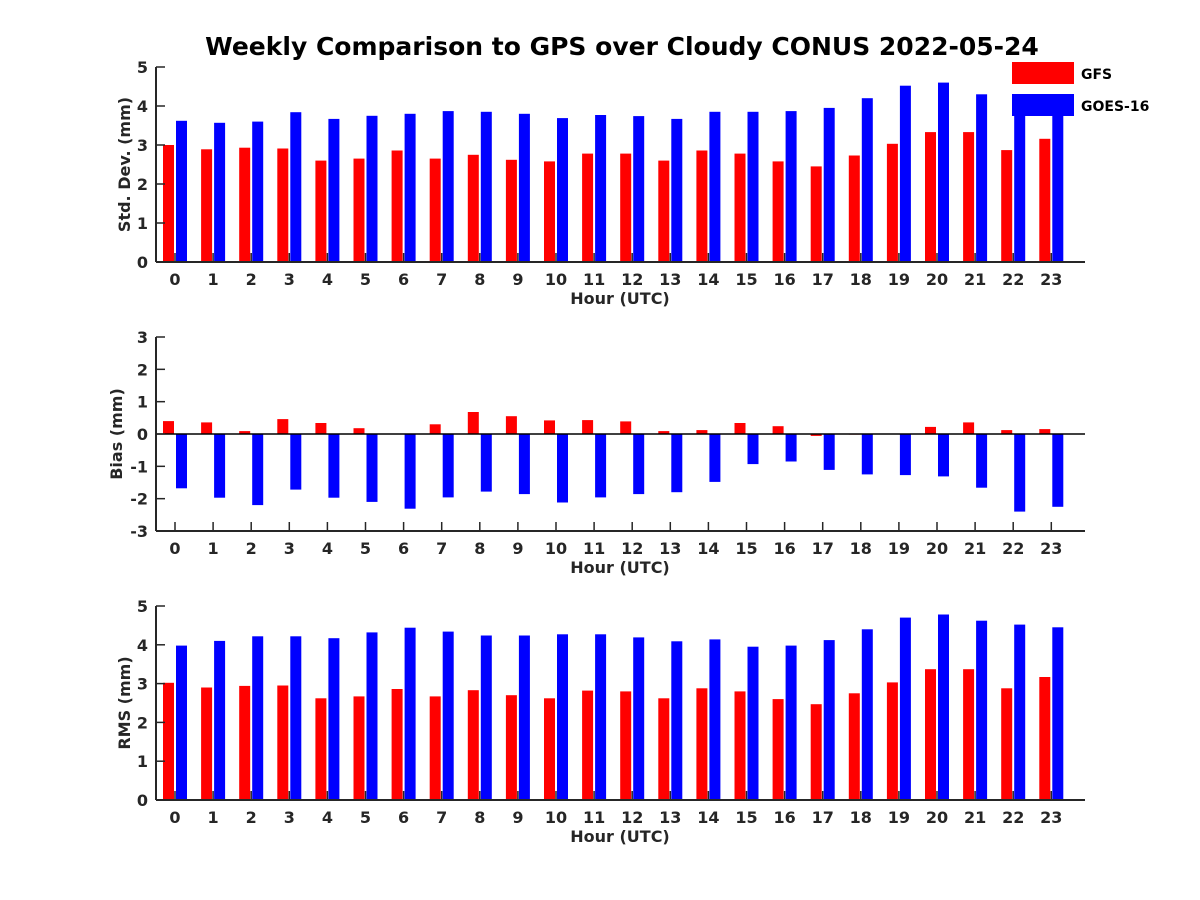  I want to click on x-tick-label-bias: 23, so click(1051, 548).